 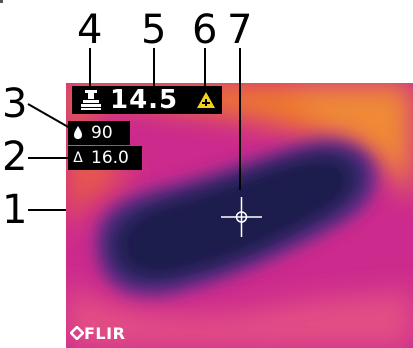 I want to click on humidity-readout: 90, so click(x=99, y=133).